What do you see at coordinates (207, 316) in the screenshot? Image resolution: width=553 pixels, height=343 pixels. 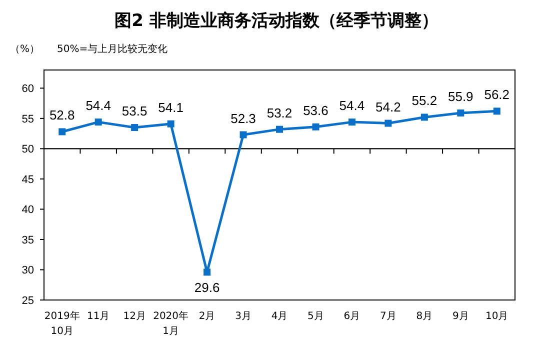 I see `x-tick-label: 2月` at bounding box center [207, 316].